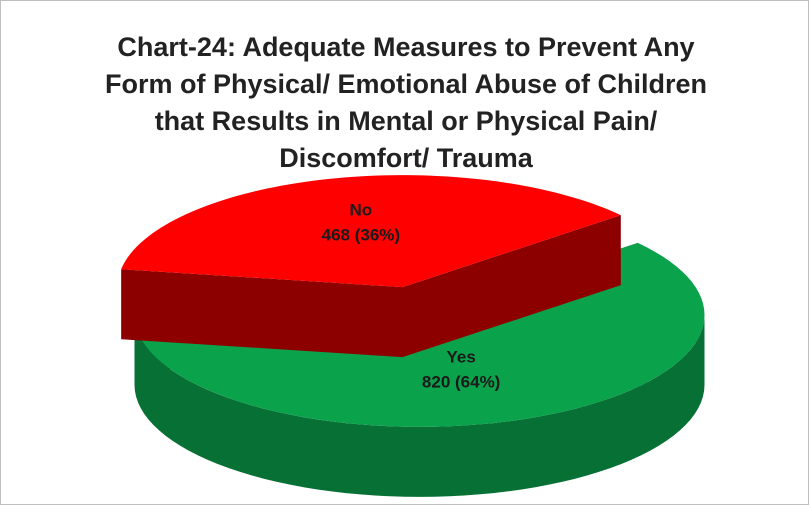 The image size is (809, 505). What do you see at coordinates (460, 356) in the screenshot?
I see `slice-category-label: Yes` at bounding box center [460, 356].